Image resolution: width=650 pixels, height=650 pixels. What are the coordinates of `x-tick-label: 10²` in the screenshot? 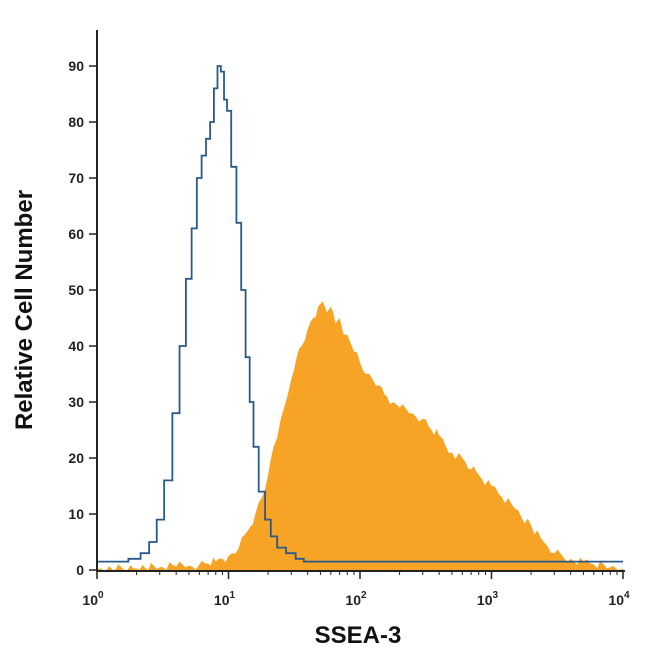 It's located at (356, 599).